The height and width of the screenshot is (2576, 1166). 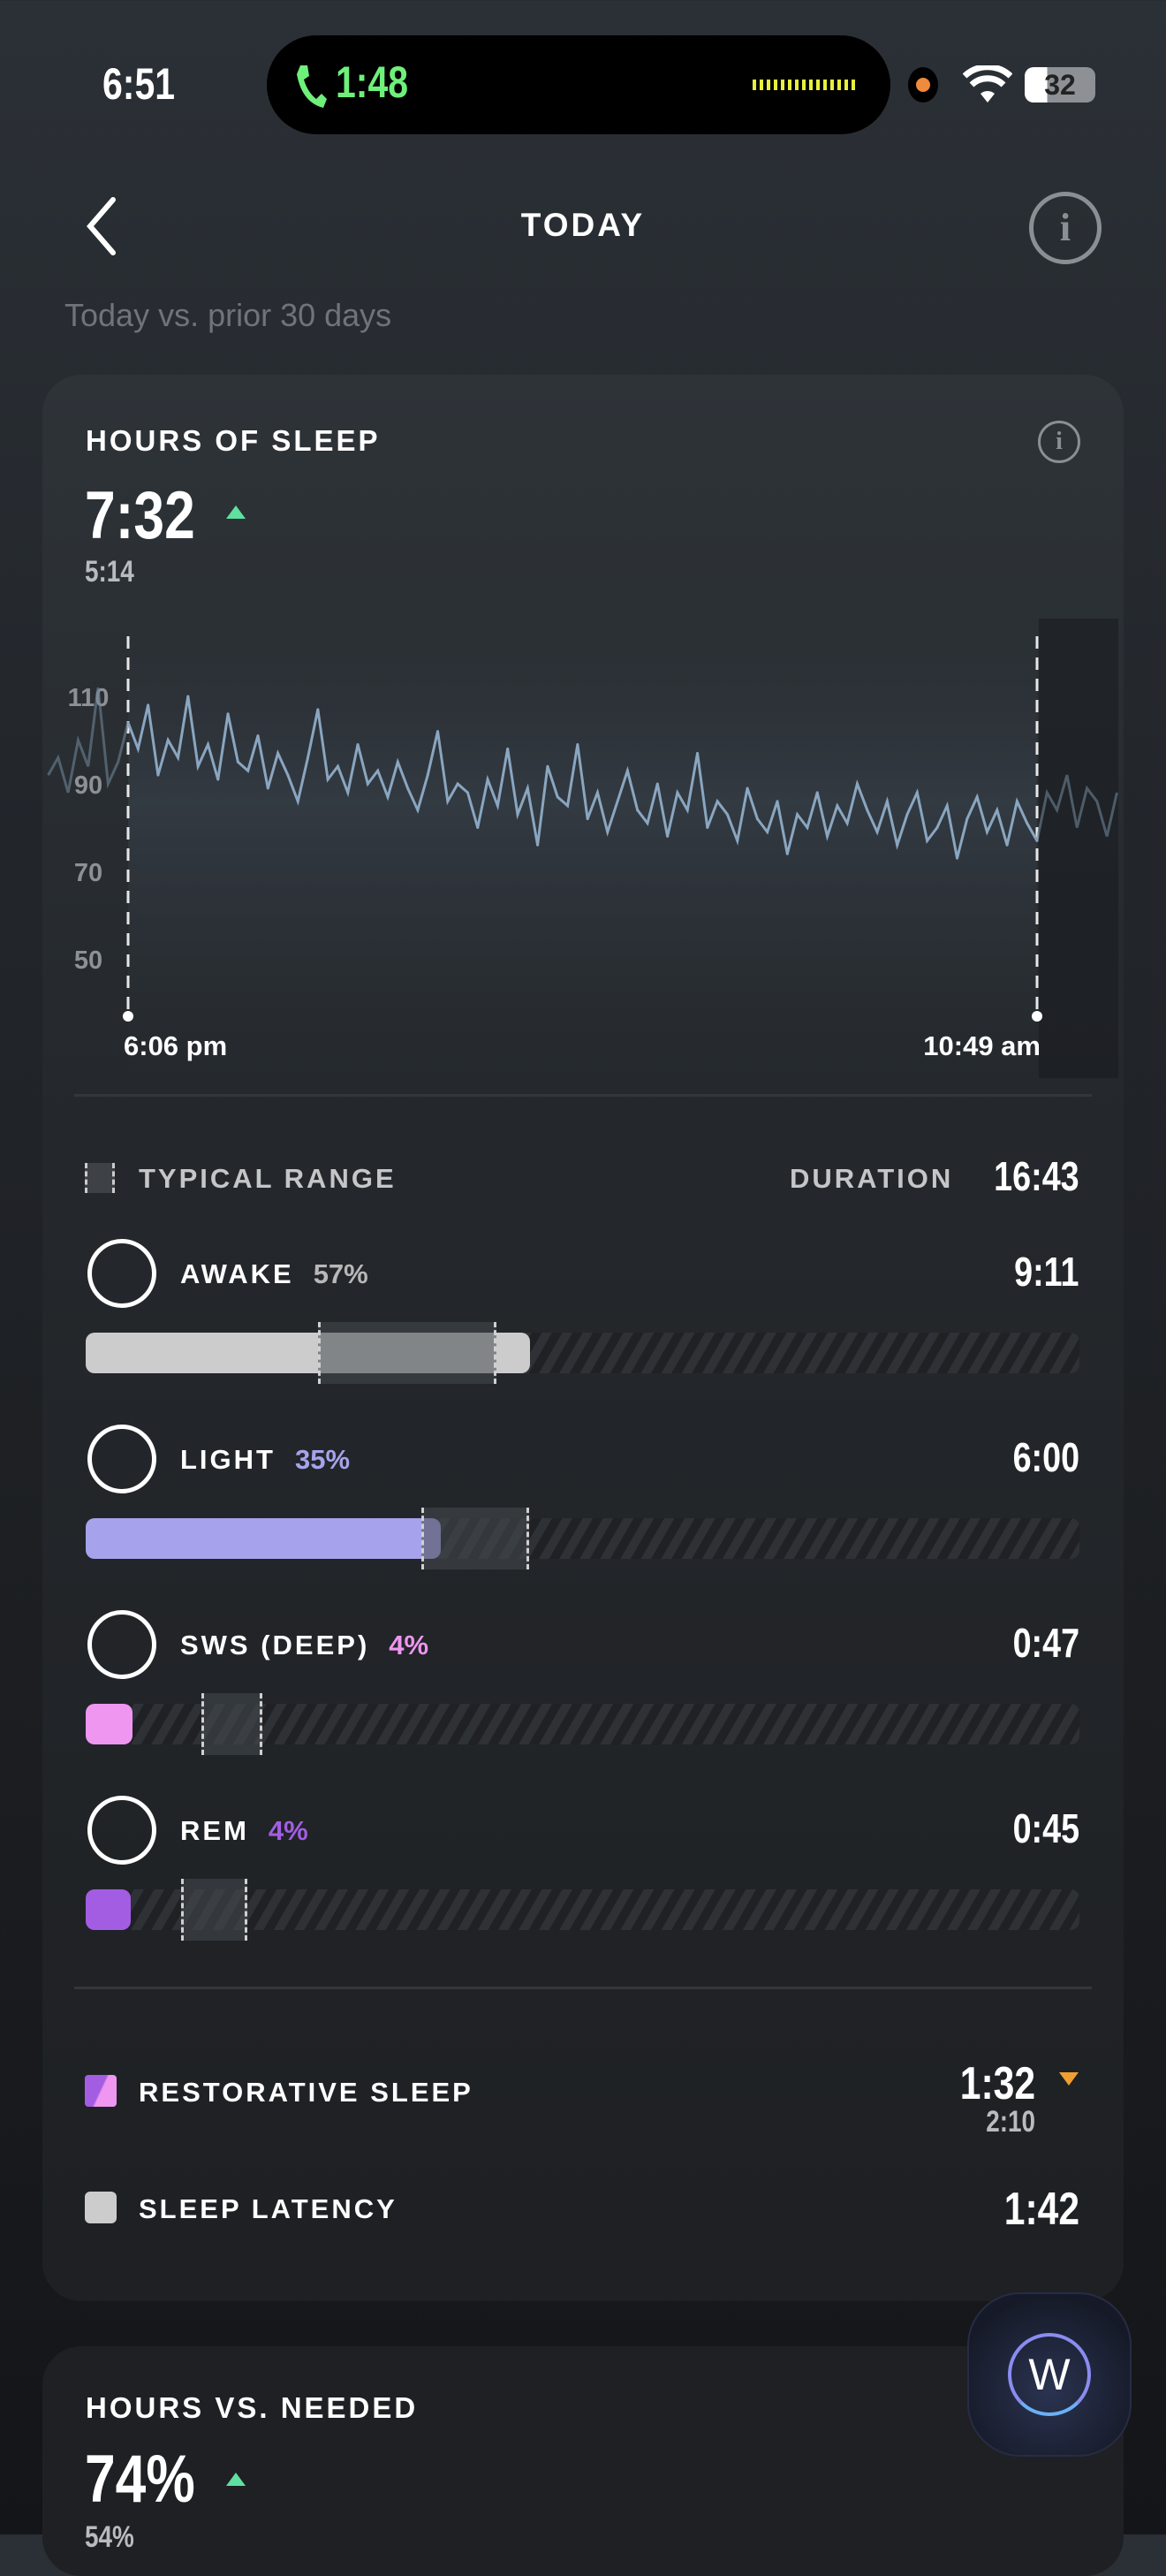 I want to click on card-title: HOURS VS. NEEDED, so click(x=252, y=2407).